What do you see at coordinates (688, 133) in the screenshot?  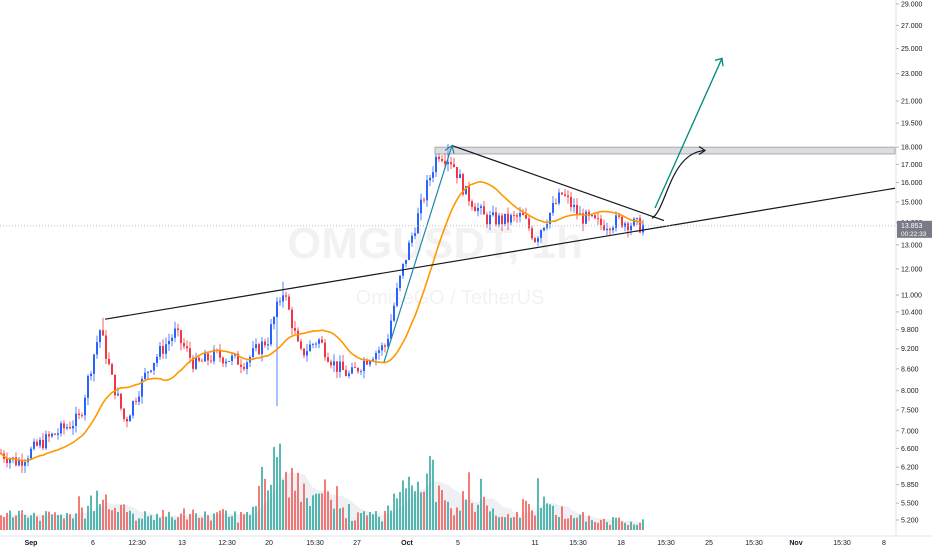 I see `target-arrow-large` at bounding box center [688, 133].